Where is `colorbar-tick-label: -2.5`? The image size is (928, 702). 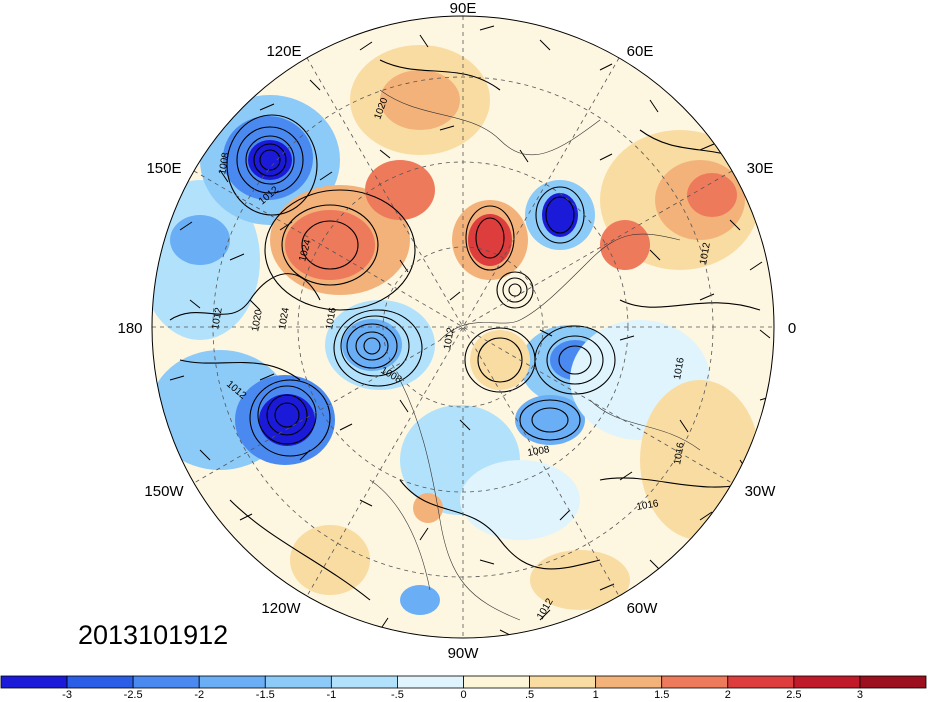 colorbar-tick-label: -2.5 is located at coordinates (133, 695).